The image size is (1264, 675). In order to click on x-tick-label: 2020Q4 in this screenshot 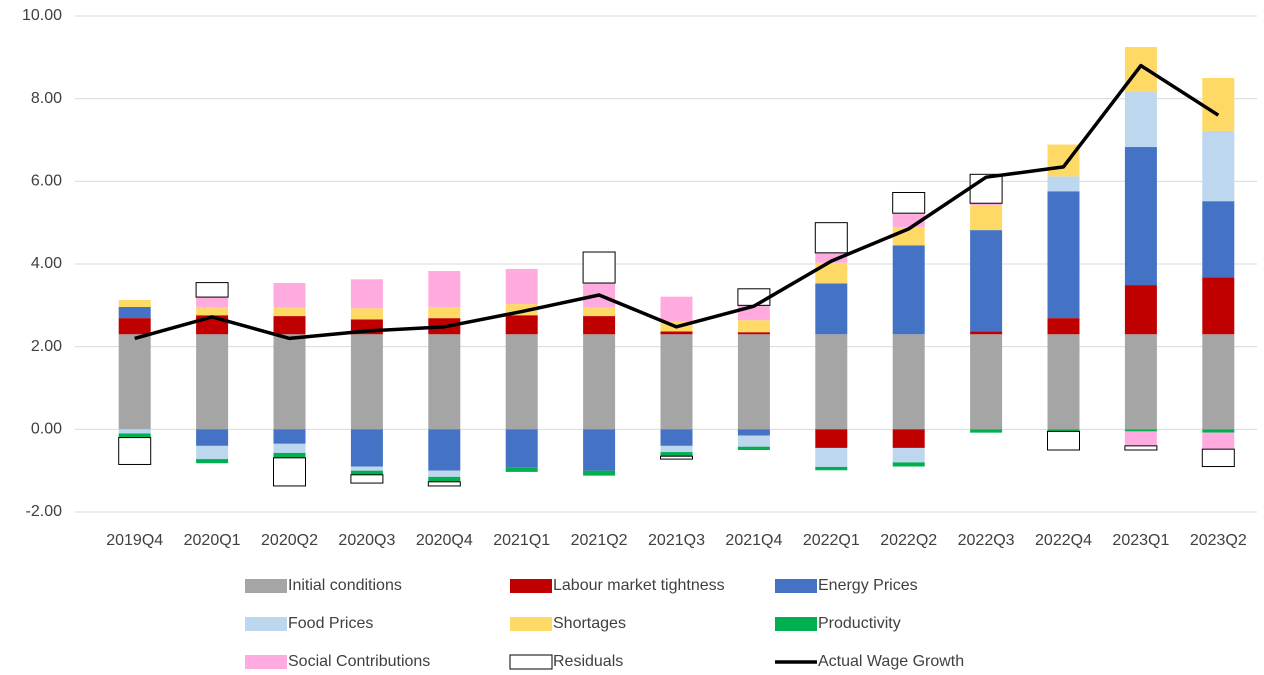, I will do `click(444, 540)`.